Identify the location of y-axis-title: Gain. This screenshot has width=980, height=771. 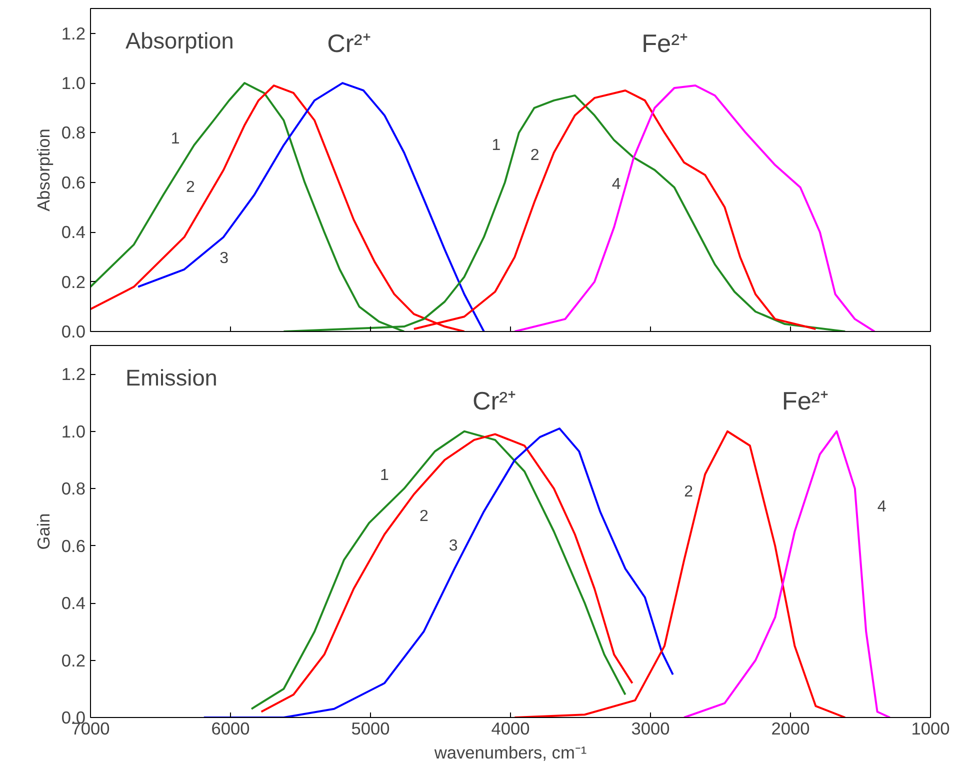
(43, 531).